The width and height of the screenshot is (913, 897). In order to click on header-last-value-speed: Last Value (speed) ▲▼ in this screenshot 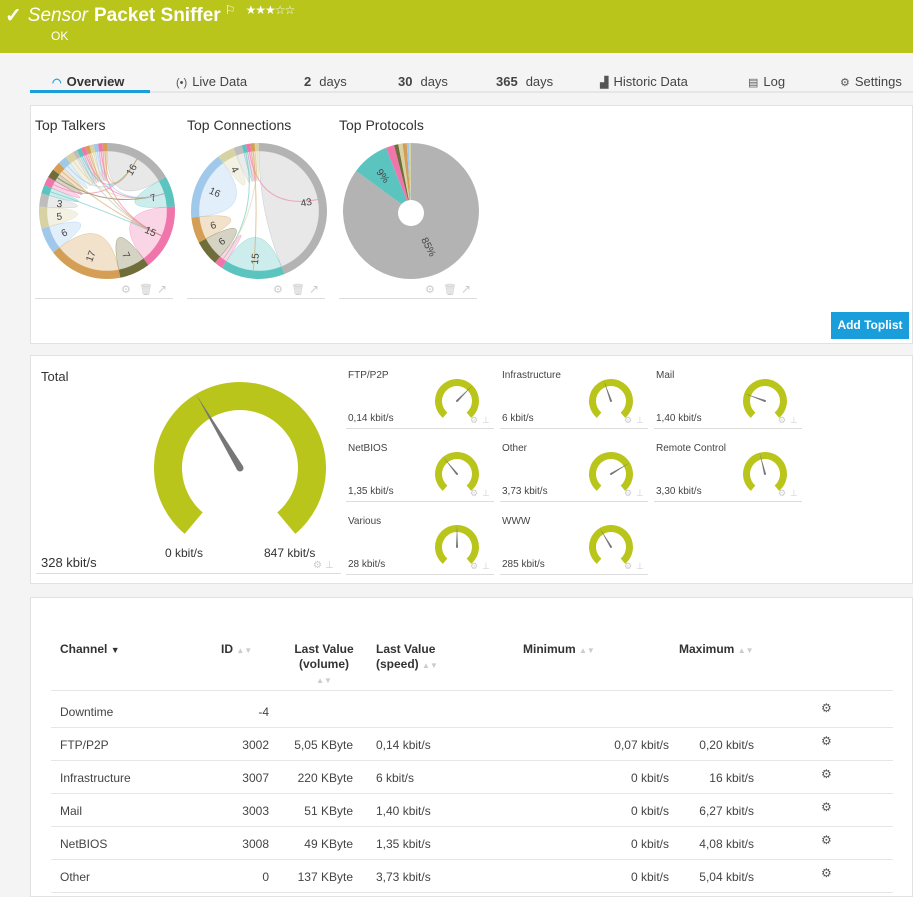, I will do `click(421, 657)`.